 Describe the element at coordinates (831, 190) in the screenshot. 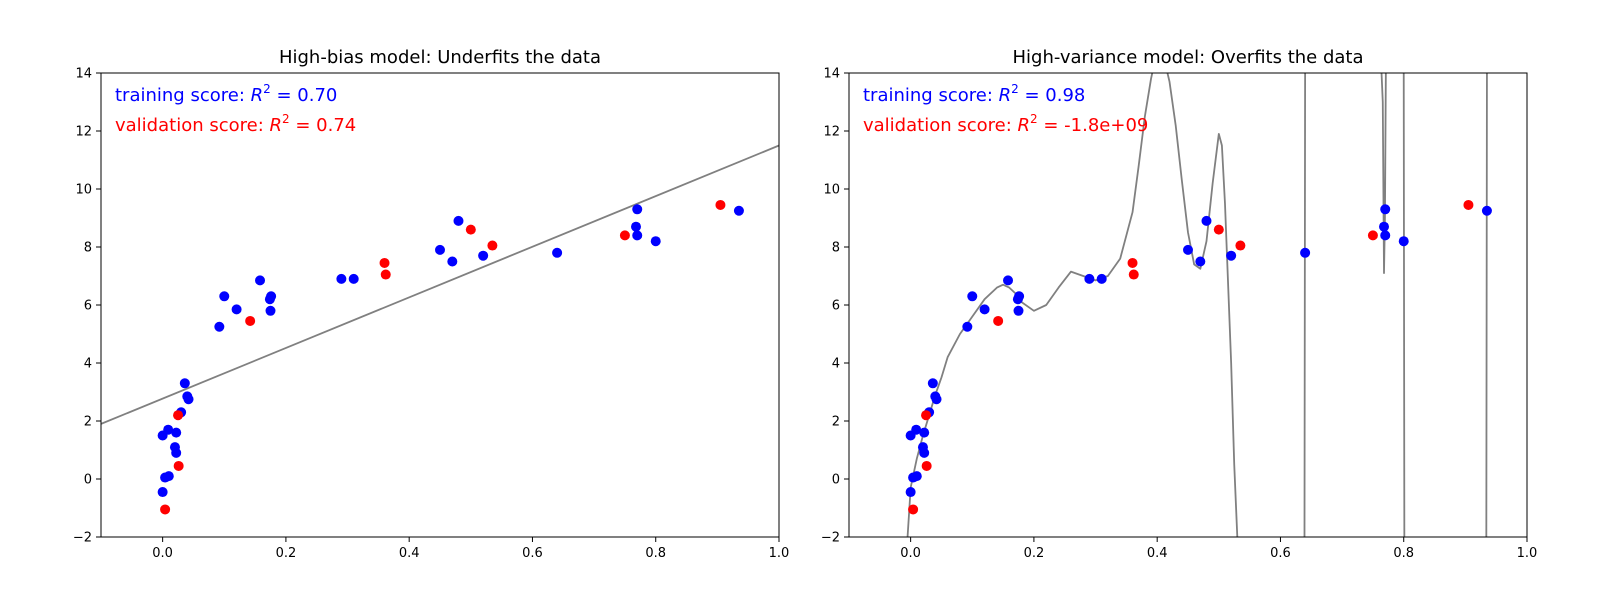

I see `right-y-tick-label: 10` at that location.